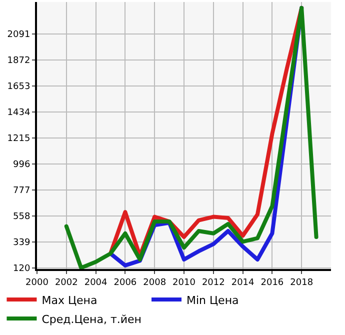  Describe the element at coordinates (21, 269) in the screenshot. I see `y-tick-label: 120` at that location.